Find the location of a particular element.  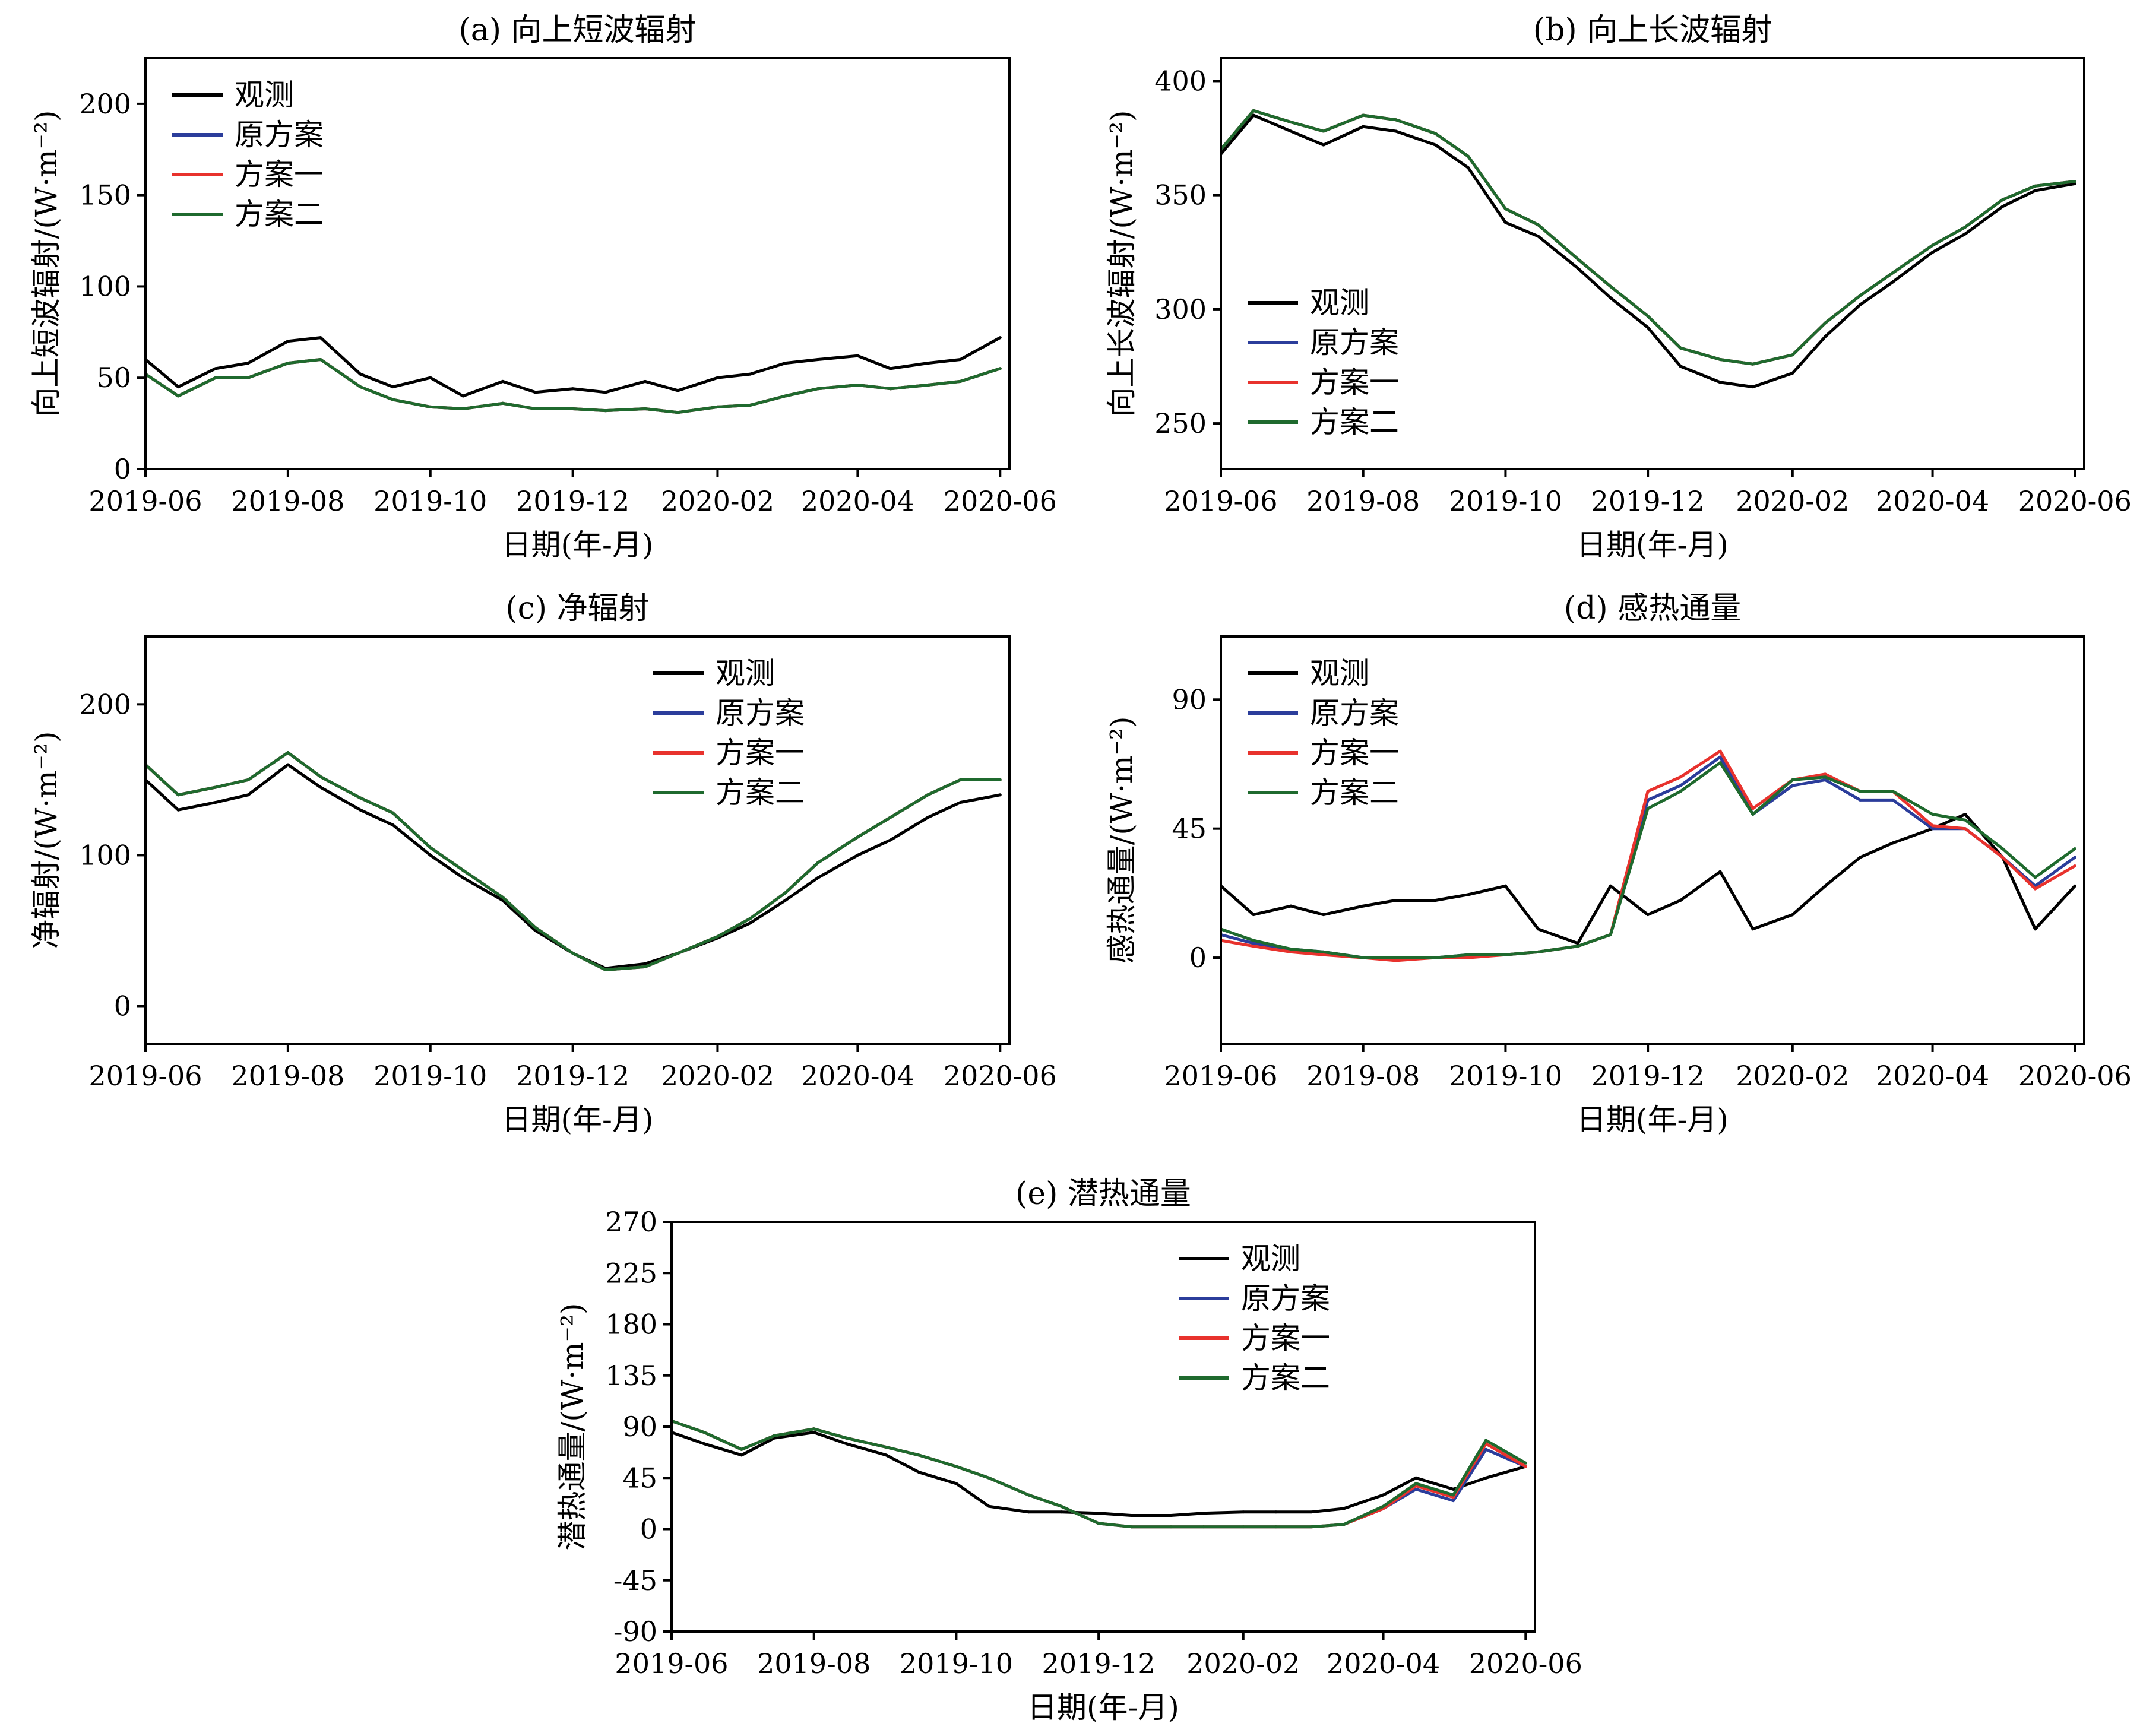

series-line-observed is located at coordinates (1099, 1474).